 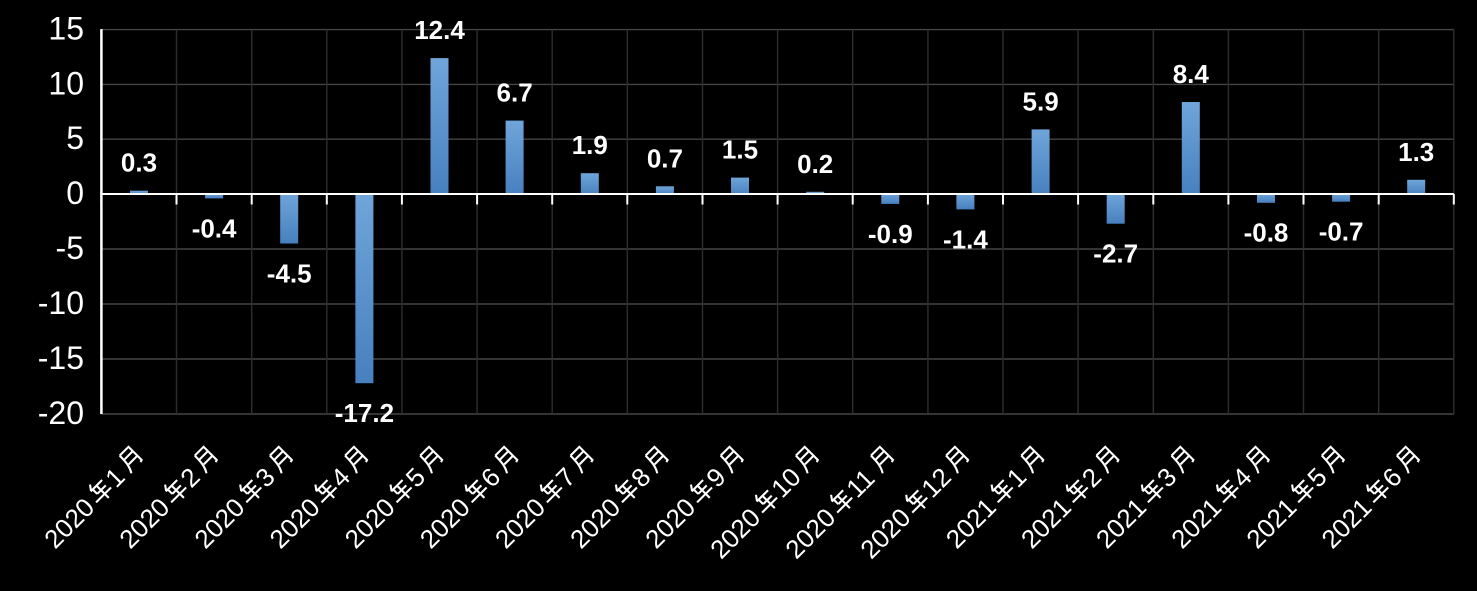 I want to click on svg-text: -0.4, so click(x=214, y=228).